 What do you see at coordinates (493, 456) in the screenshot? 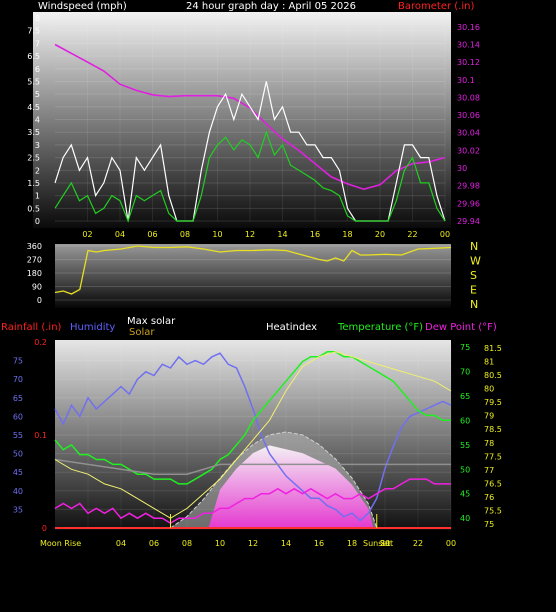
I see `heatindex-tick-label: 77.5` at bounding box center [493, 456].